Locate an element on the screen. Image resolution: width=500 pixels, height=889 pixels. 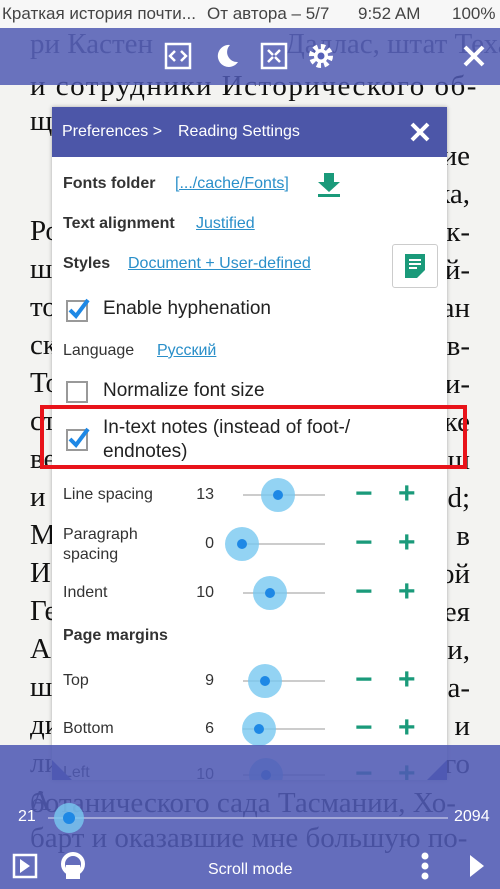
slider-label: spacing is located at coordinates (91, 554).